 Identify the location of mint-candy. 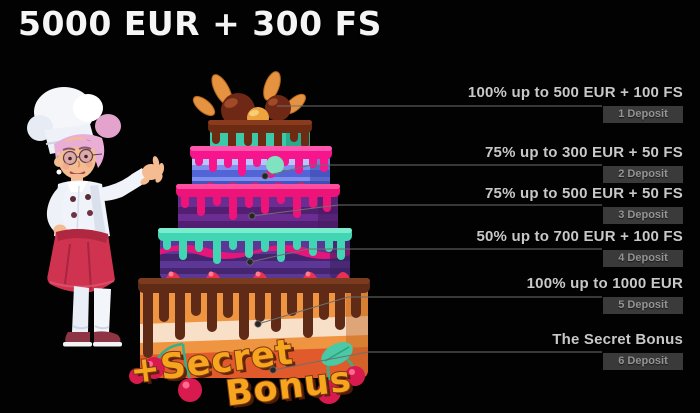
(275, 165).